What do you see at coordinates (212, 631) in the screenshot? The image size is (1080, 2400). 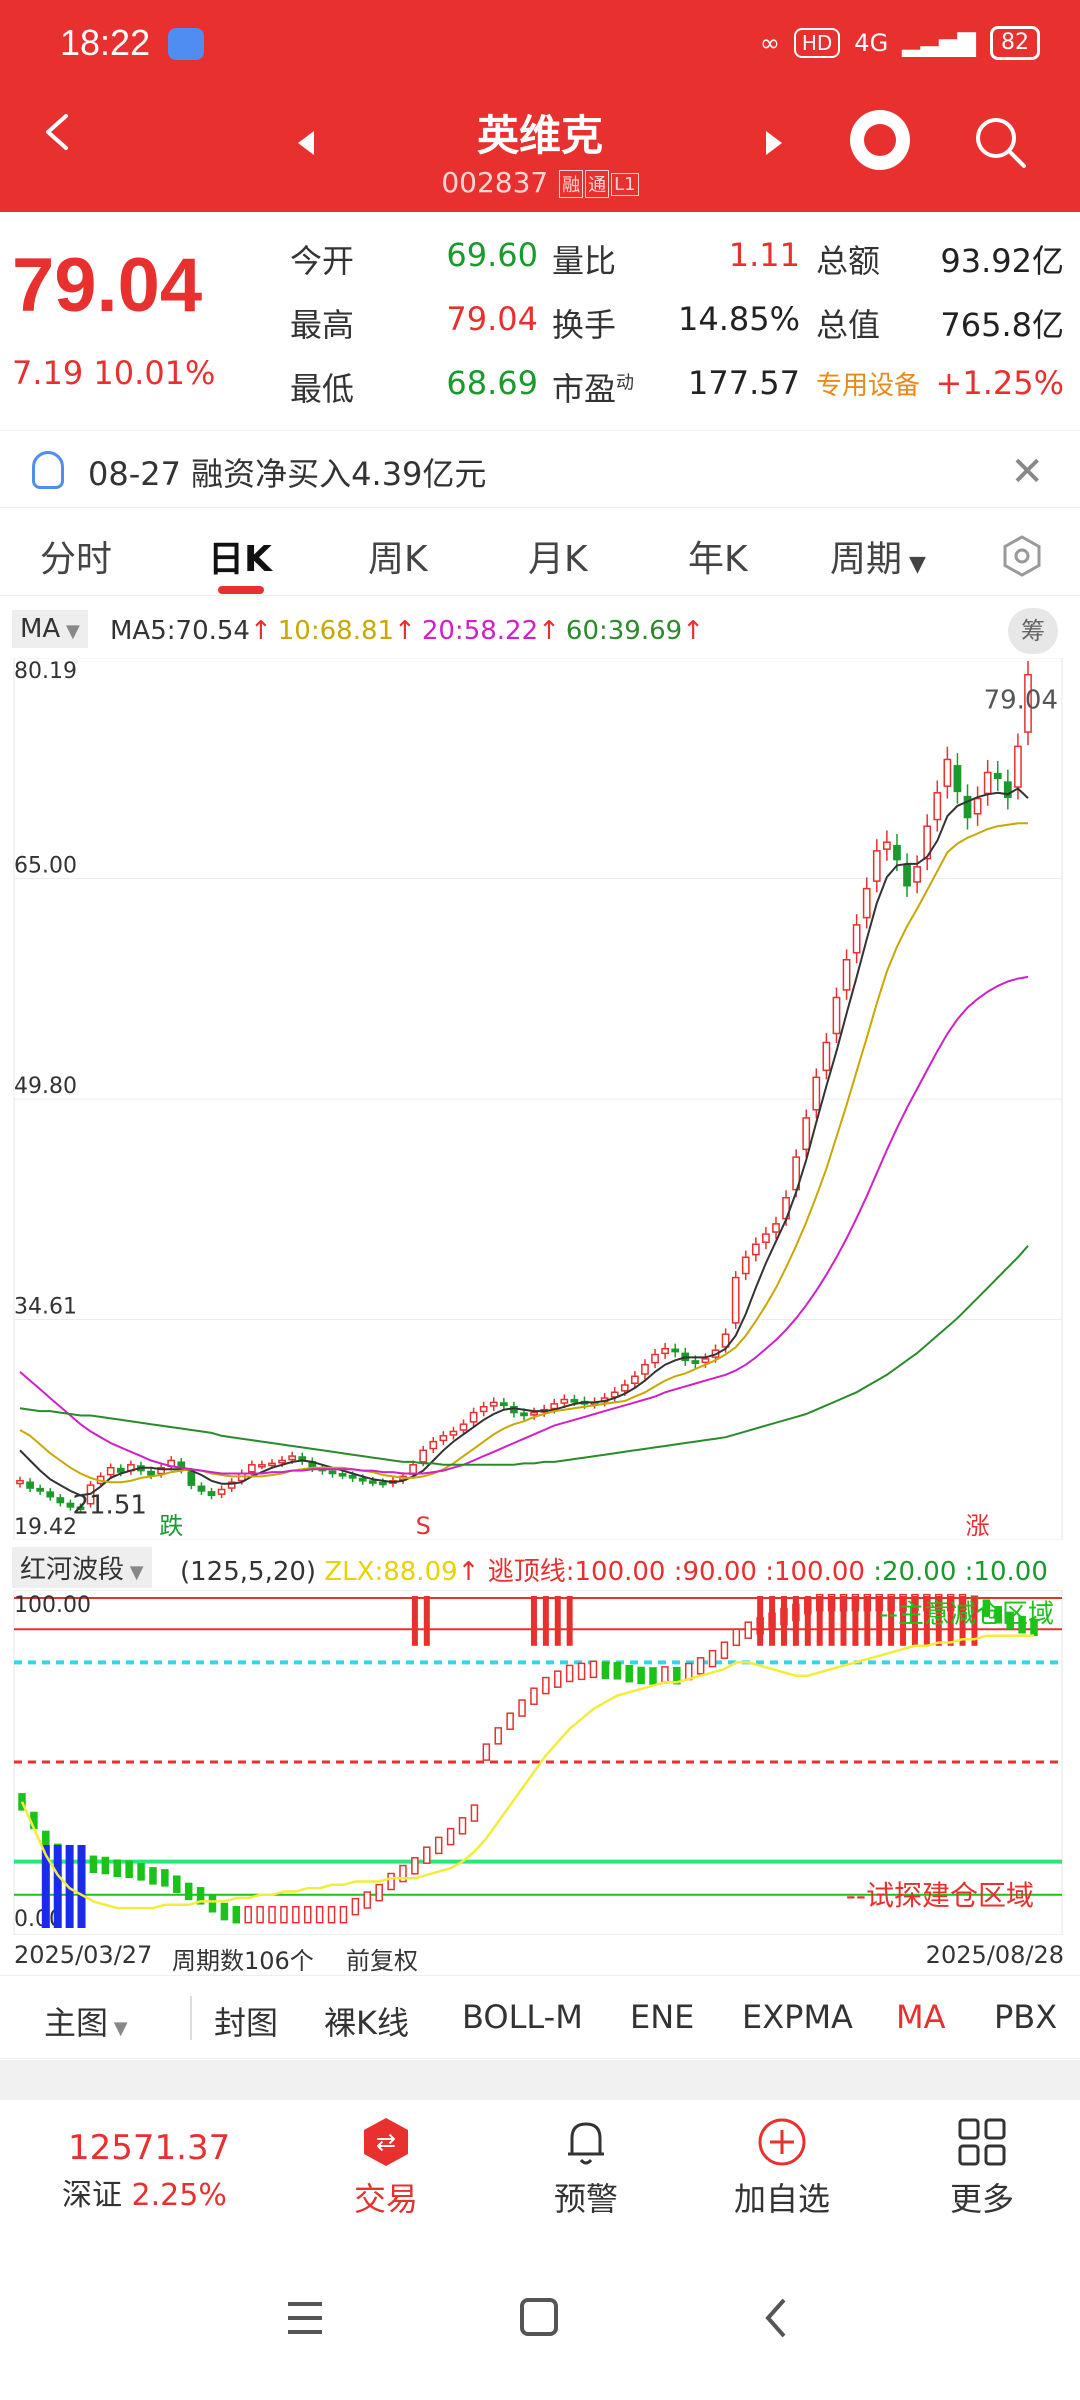 I see `ma-item-value: 70.54` at bounding box center [212, 631].